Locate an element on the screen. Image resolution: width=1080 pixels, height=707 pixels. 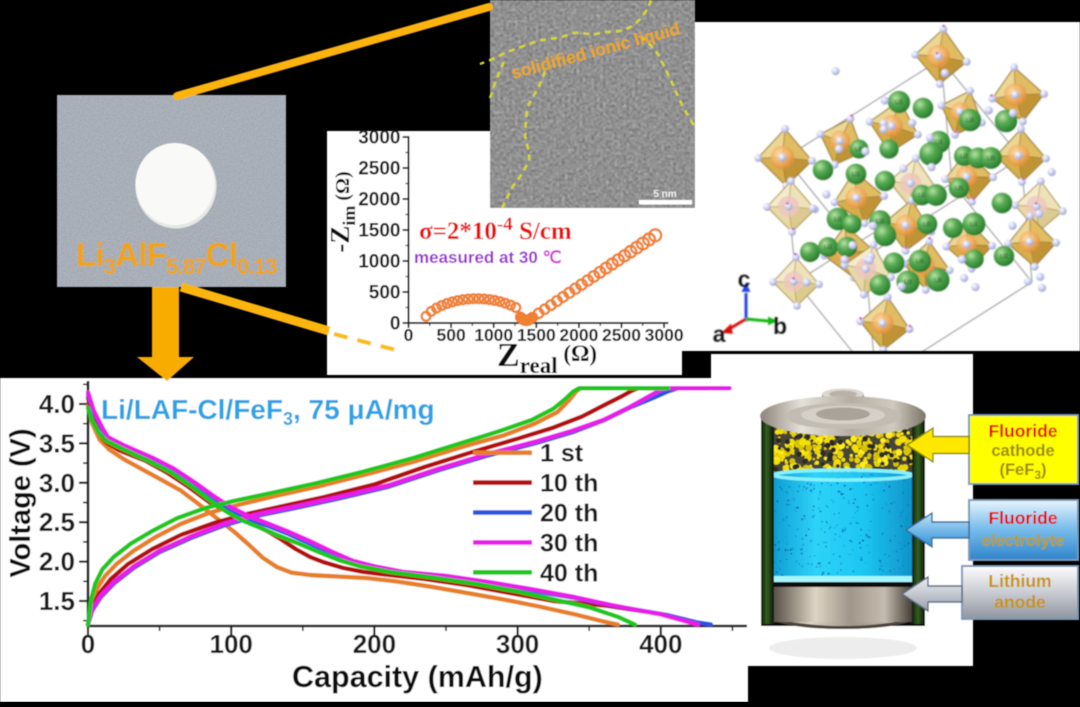
svg-text: 1 st is located at coordinates (562, 454).